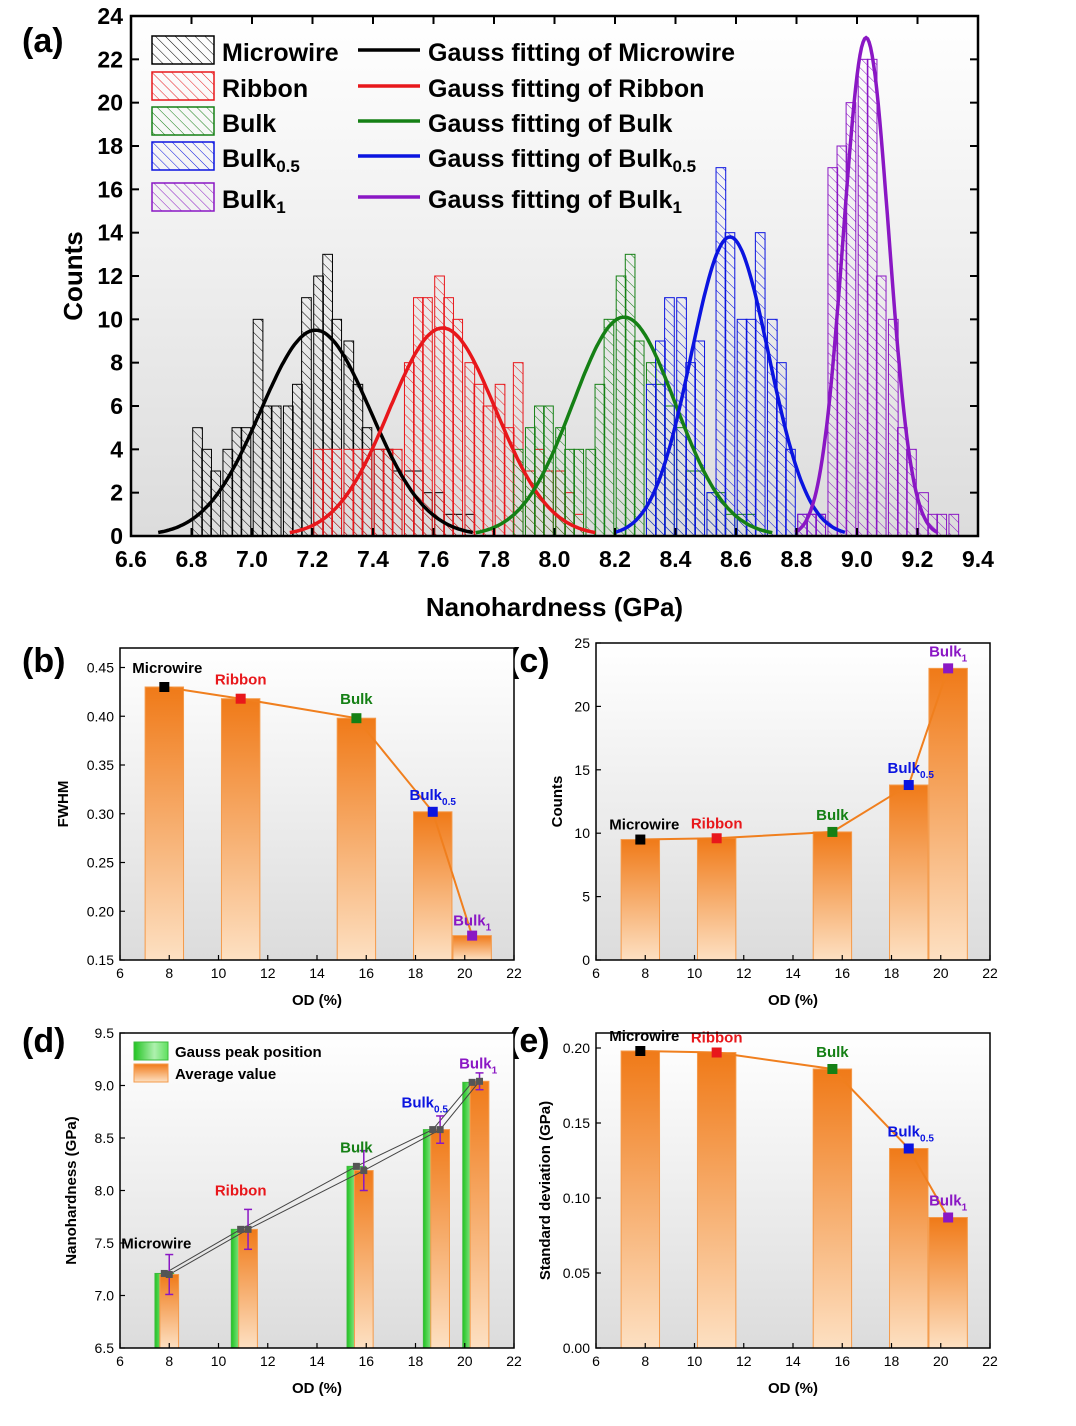 Image resolution: width=1076 pixels, height=1426 pixels. I want to click on x-axis-label: Nanohardness (GPa), so click(554, 607).